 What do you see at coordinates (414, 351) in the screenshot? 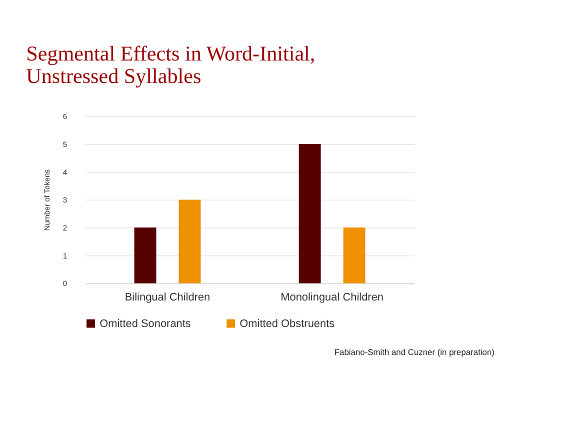
I see `text: Fabiano-Smith and Cuzner (in preparation)` at bounding box center [414, 351].